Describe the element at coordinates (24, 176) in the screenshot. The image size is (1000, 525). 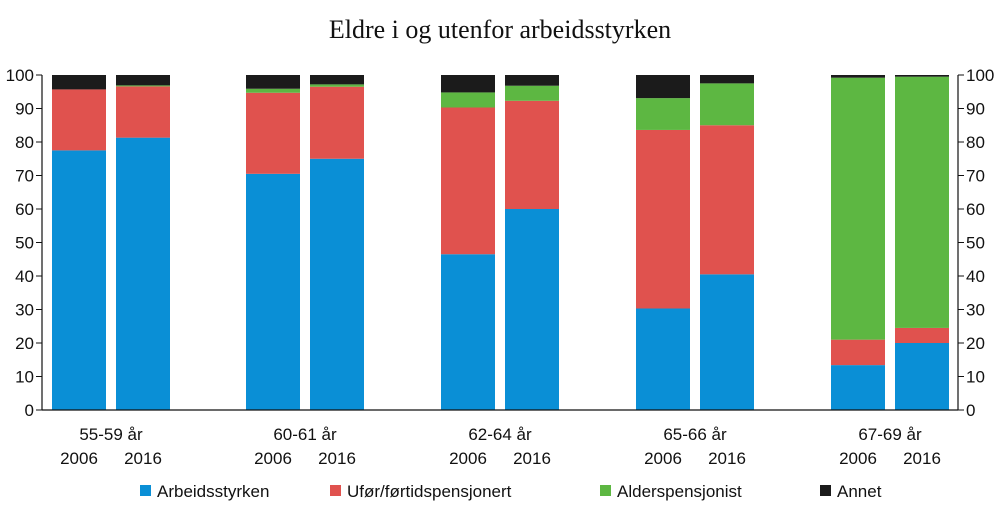
I see `y-tick-label-left: 70` at that location.